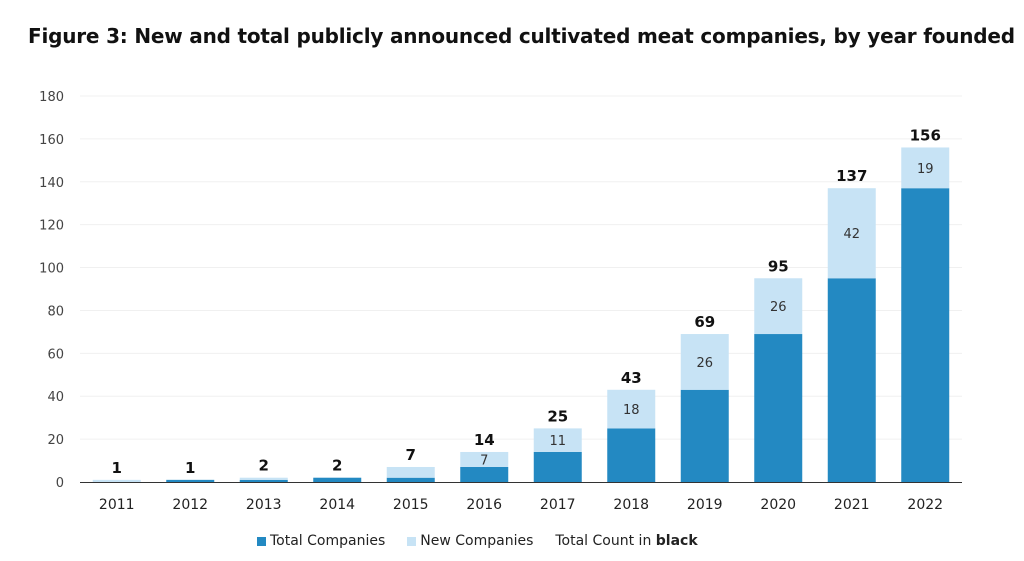 The height and width of the screenshot is (561, 1024). Describe the element at coordinates (412, 541) in the screenshot. I see `legend-swatch-new` at that location.